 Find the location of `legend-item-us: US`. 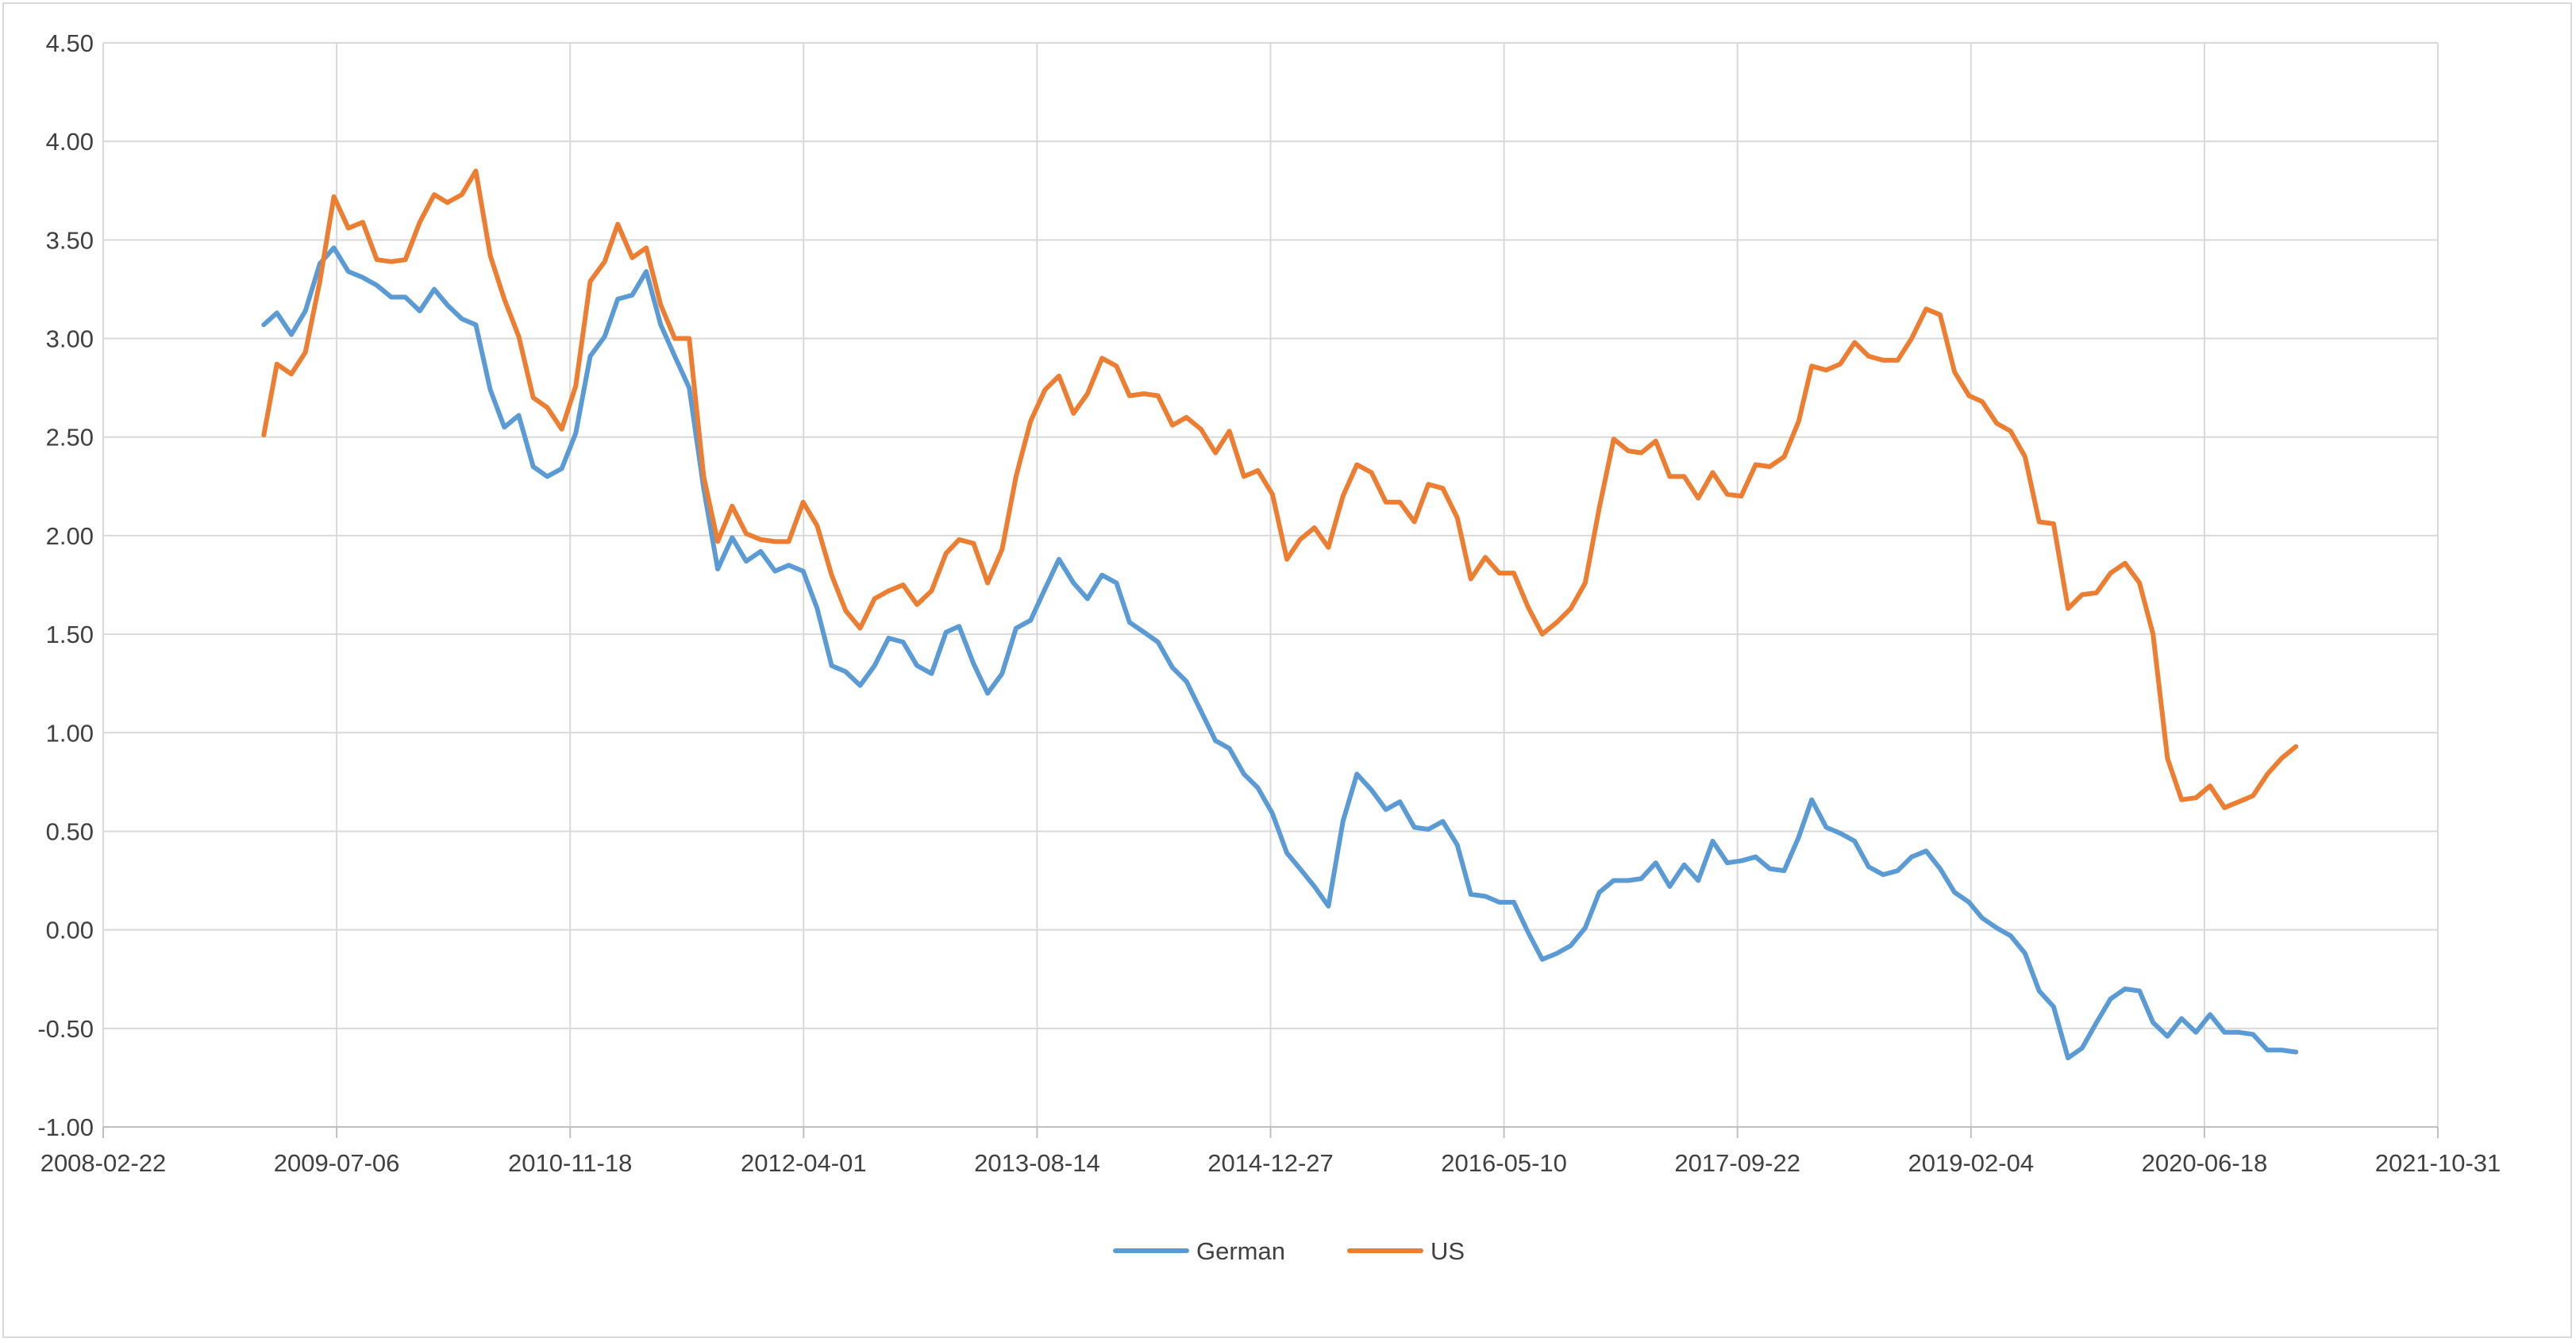

legend-item-us: US is located at coordinates (1406, 1251).